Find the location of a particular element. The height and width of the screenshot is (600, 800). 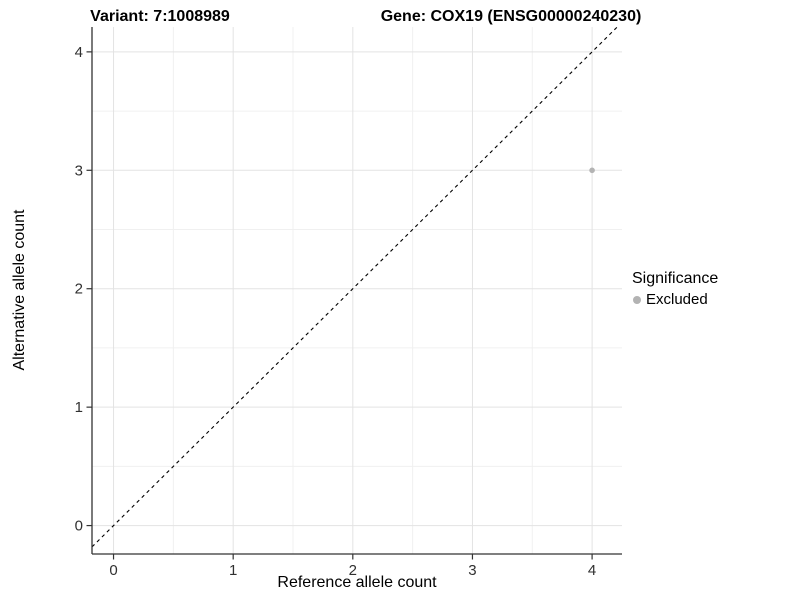

x-tick-label: 1 is located at coordinates (233, 570).